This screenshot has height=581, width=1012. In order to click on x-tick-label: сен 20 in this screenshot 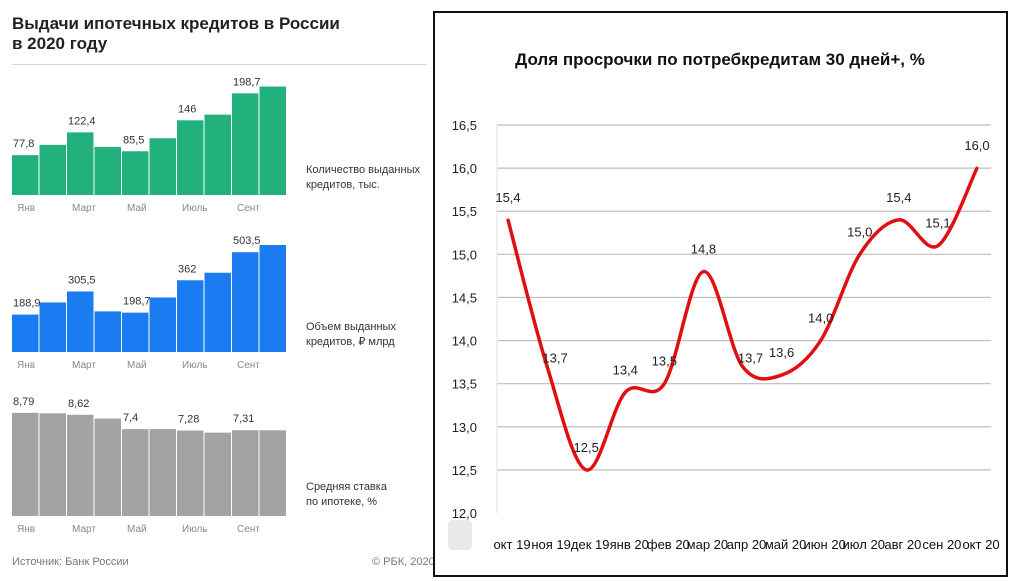, I will do `click(941, 544)`.